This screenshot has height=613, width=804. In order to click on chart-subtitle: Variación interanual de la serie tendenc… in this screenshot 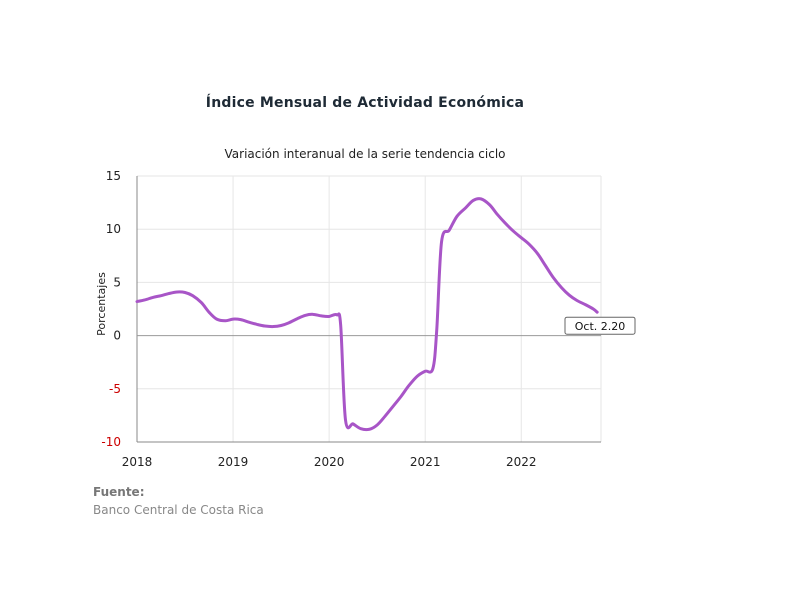, I will do `click(365, 154)`.